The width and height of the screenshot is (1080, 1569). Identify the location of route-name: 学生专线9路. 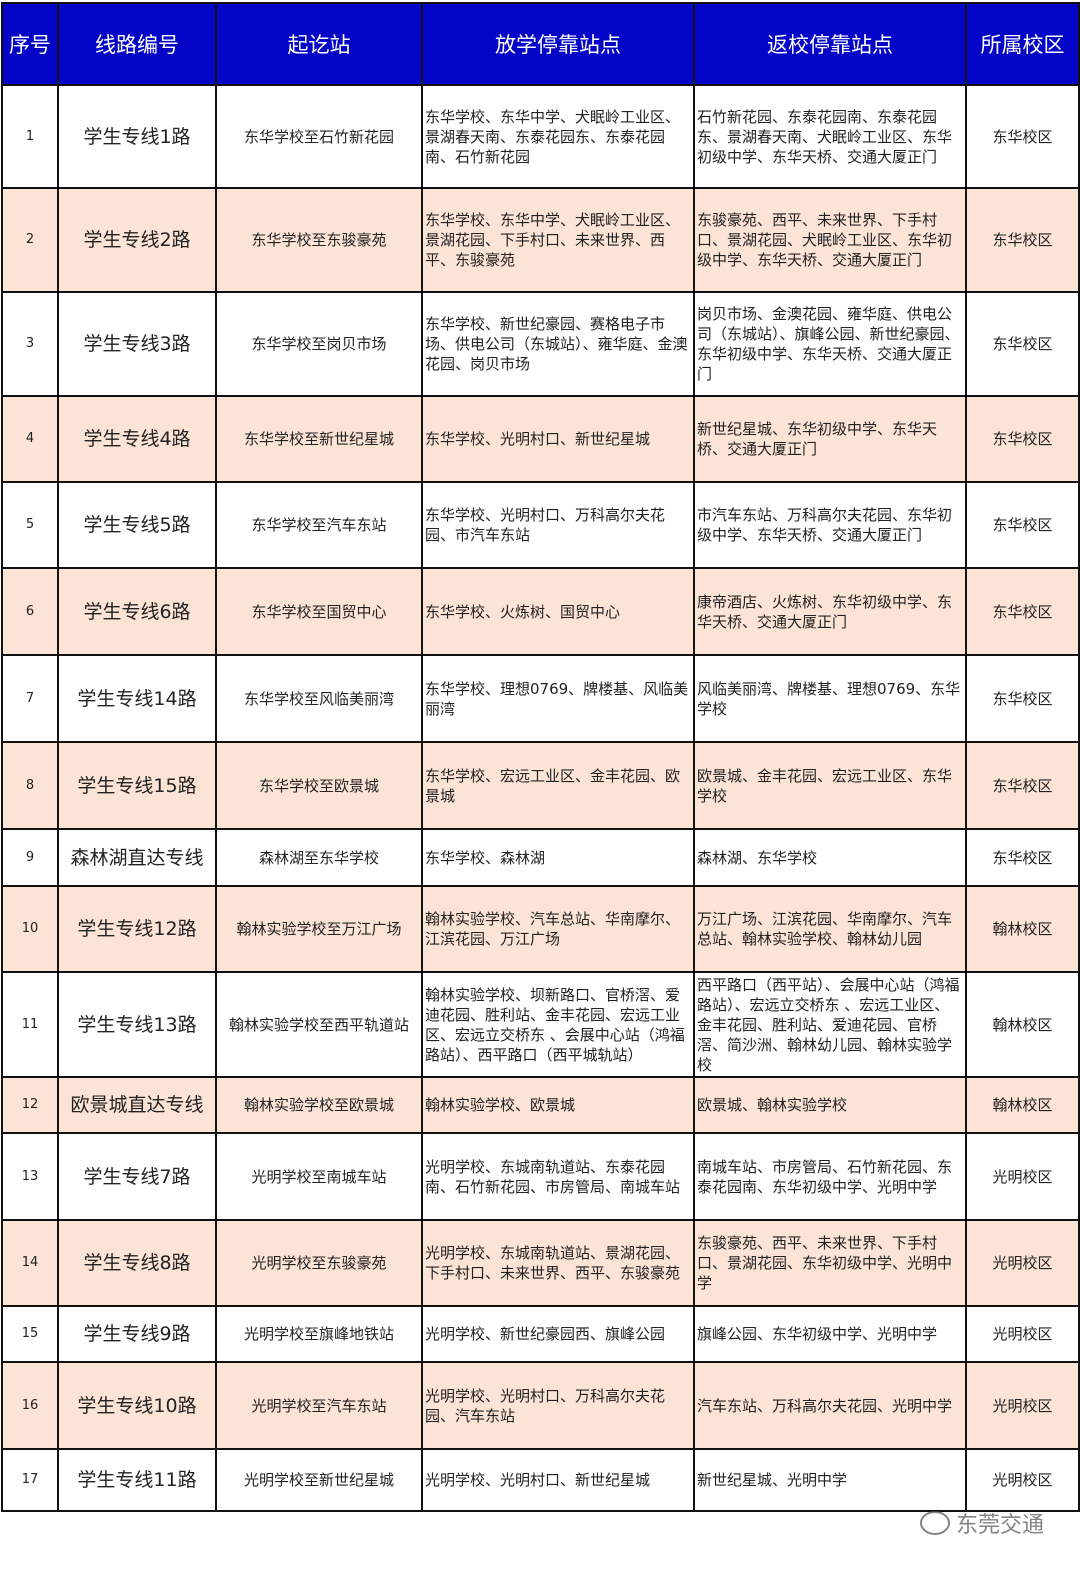
(137, 1334).